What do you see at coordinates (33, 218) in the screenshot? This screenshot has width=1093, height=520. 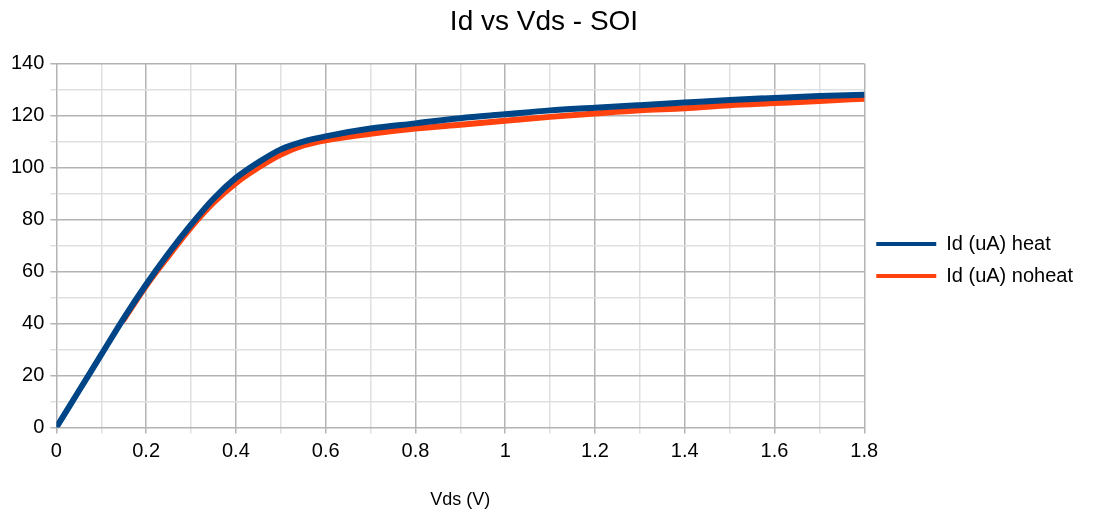 I see `y-tick-label: 80` at bounding box center [33, 218].